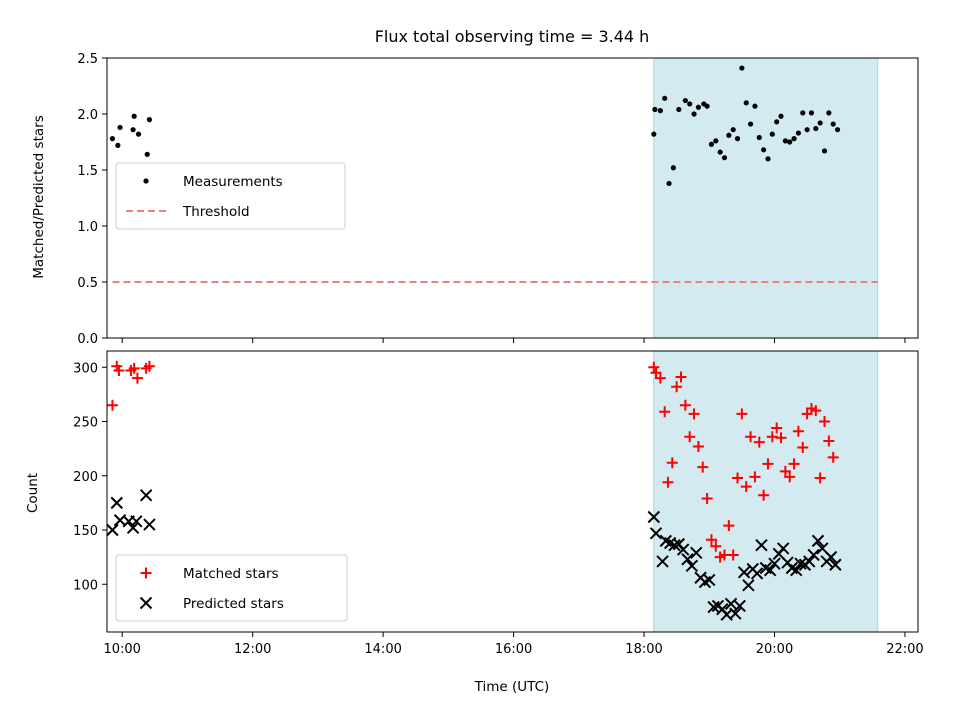 This screenshot has width=960, height=720. What do you see at coordinates (475, 126) in the screenshot?
I see `series-measurements` at bounding box center [475, 126].